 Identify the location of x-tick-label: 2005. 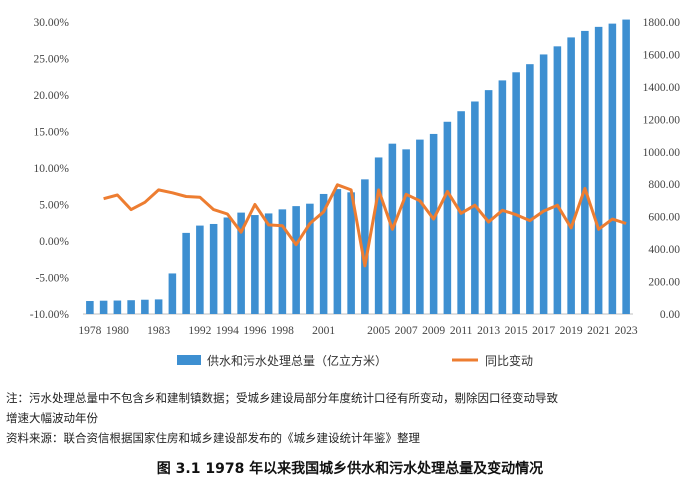
(378, 331).